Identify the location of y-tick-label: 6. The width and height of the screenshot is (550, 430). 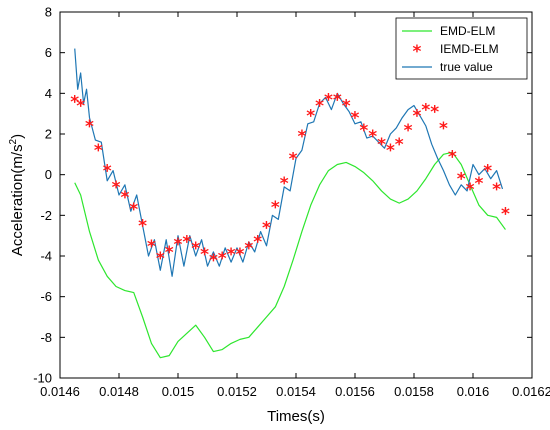
(48, 52).